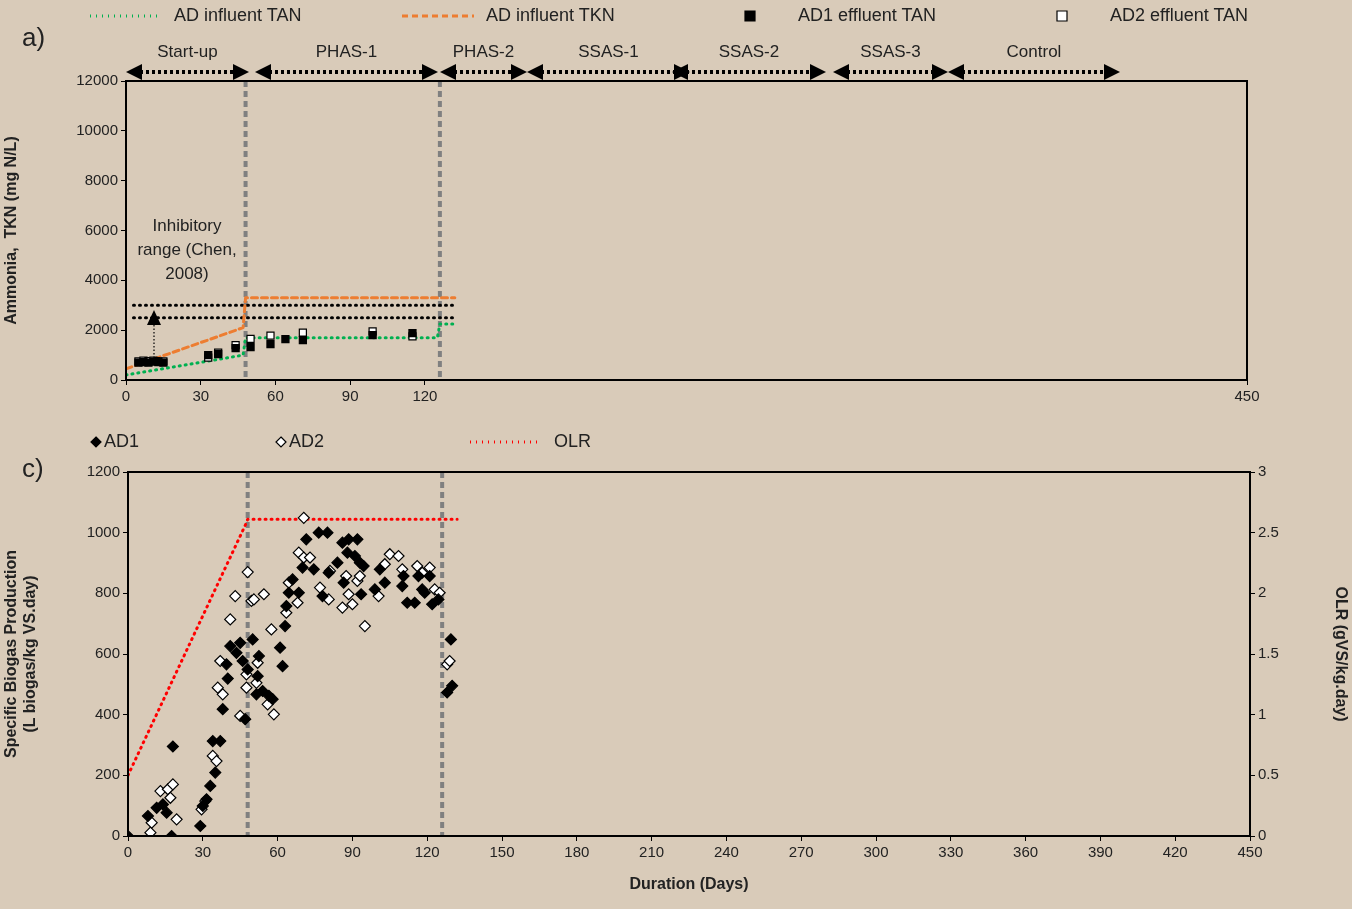 The height and width of the screenshot is (909, 1352). Describe the element at coordinates (876, 852) in the screenshot. I see `x-tick-label: 300` at that location.